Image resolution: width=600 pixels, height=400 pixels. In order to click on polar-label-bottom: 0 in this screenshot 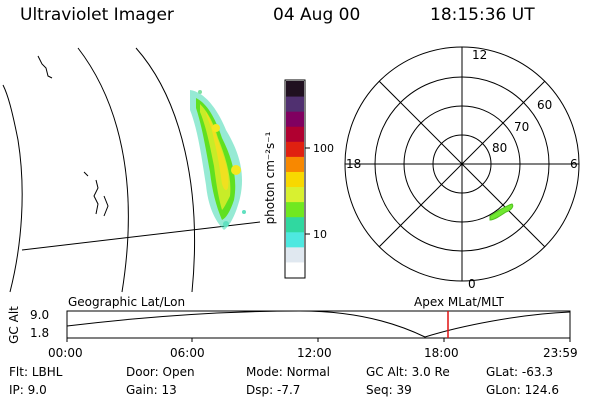, I will do `click(472, 284)`.